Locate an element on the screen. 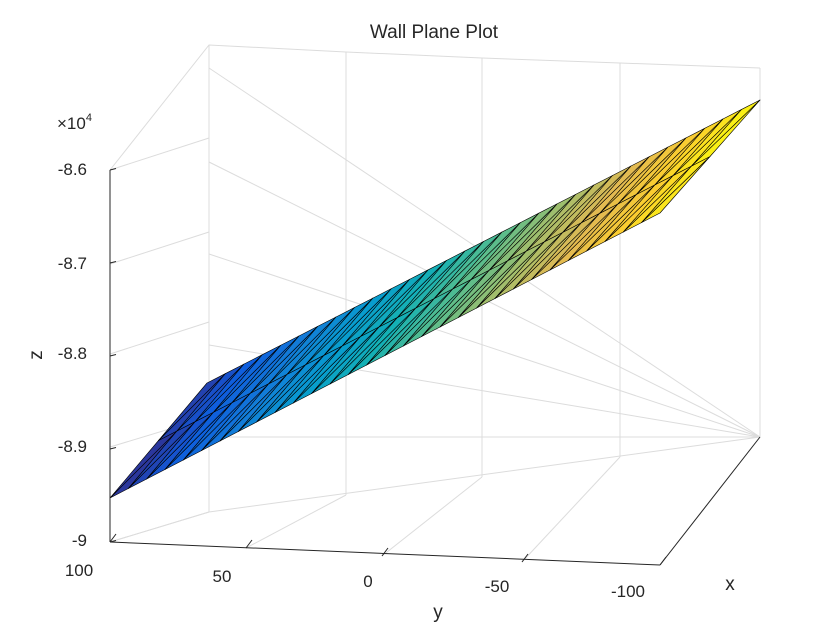  y-tick-label: 100 is located at coordinates (79, 570).